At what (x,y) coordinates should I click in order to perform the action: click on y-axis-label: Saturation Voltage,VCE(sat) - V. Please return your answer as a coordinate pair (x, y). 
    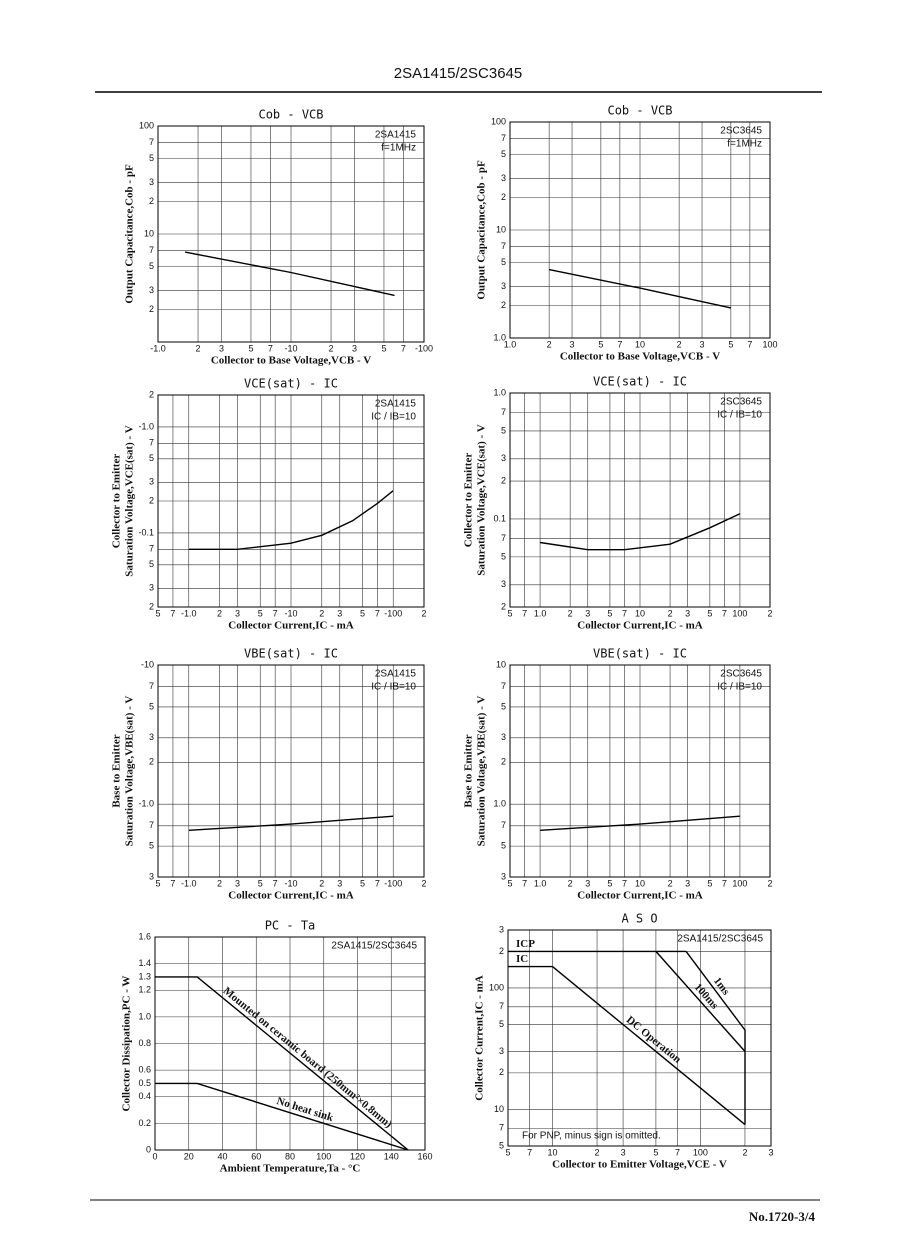
    Looking at the image, I should click on (482, 499).